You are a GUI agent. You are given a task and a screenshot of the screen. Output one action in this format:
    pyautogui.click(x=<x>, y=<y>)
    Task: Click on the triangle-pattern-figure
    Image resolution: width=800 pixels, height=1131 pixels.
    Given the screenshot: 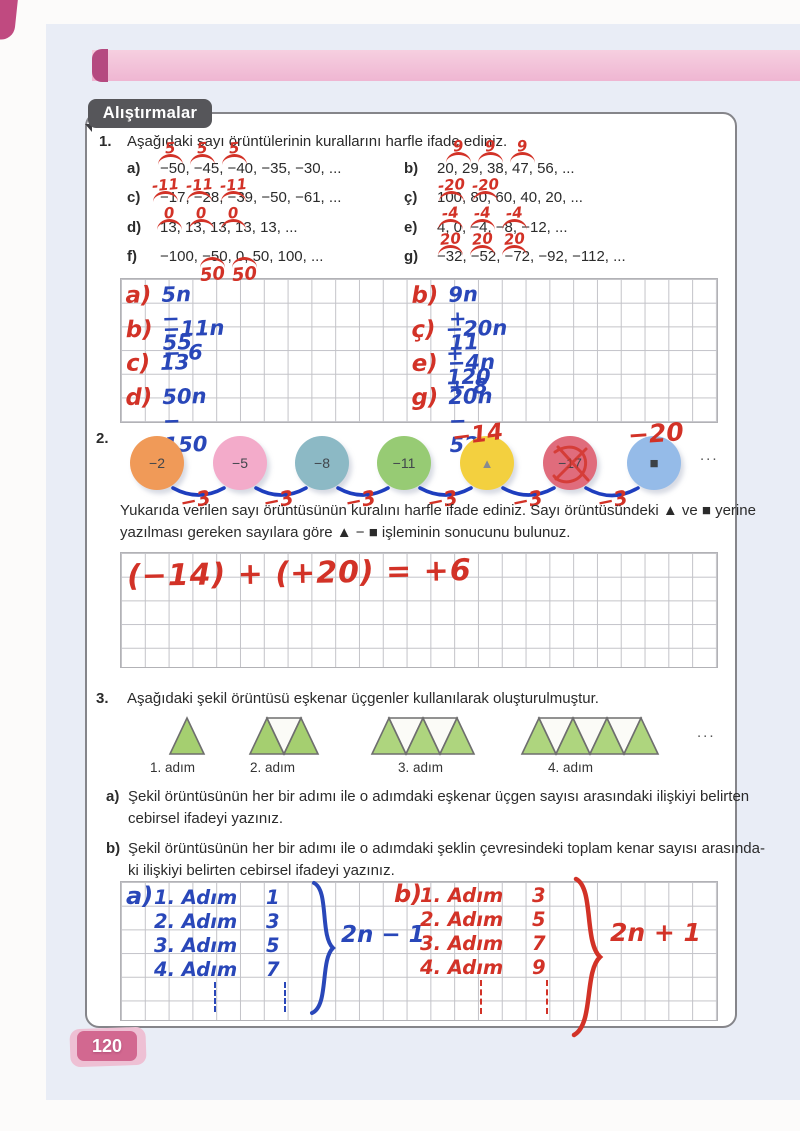 What is the action you would take?
    pyautogui.click(x=414, y=736)
    